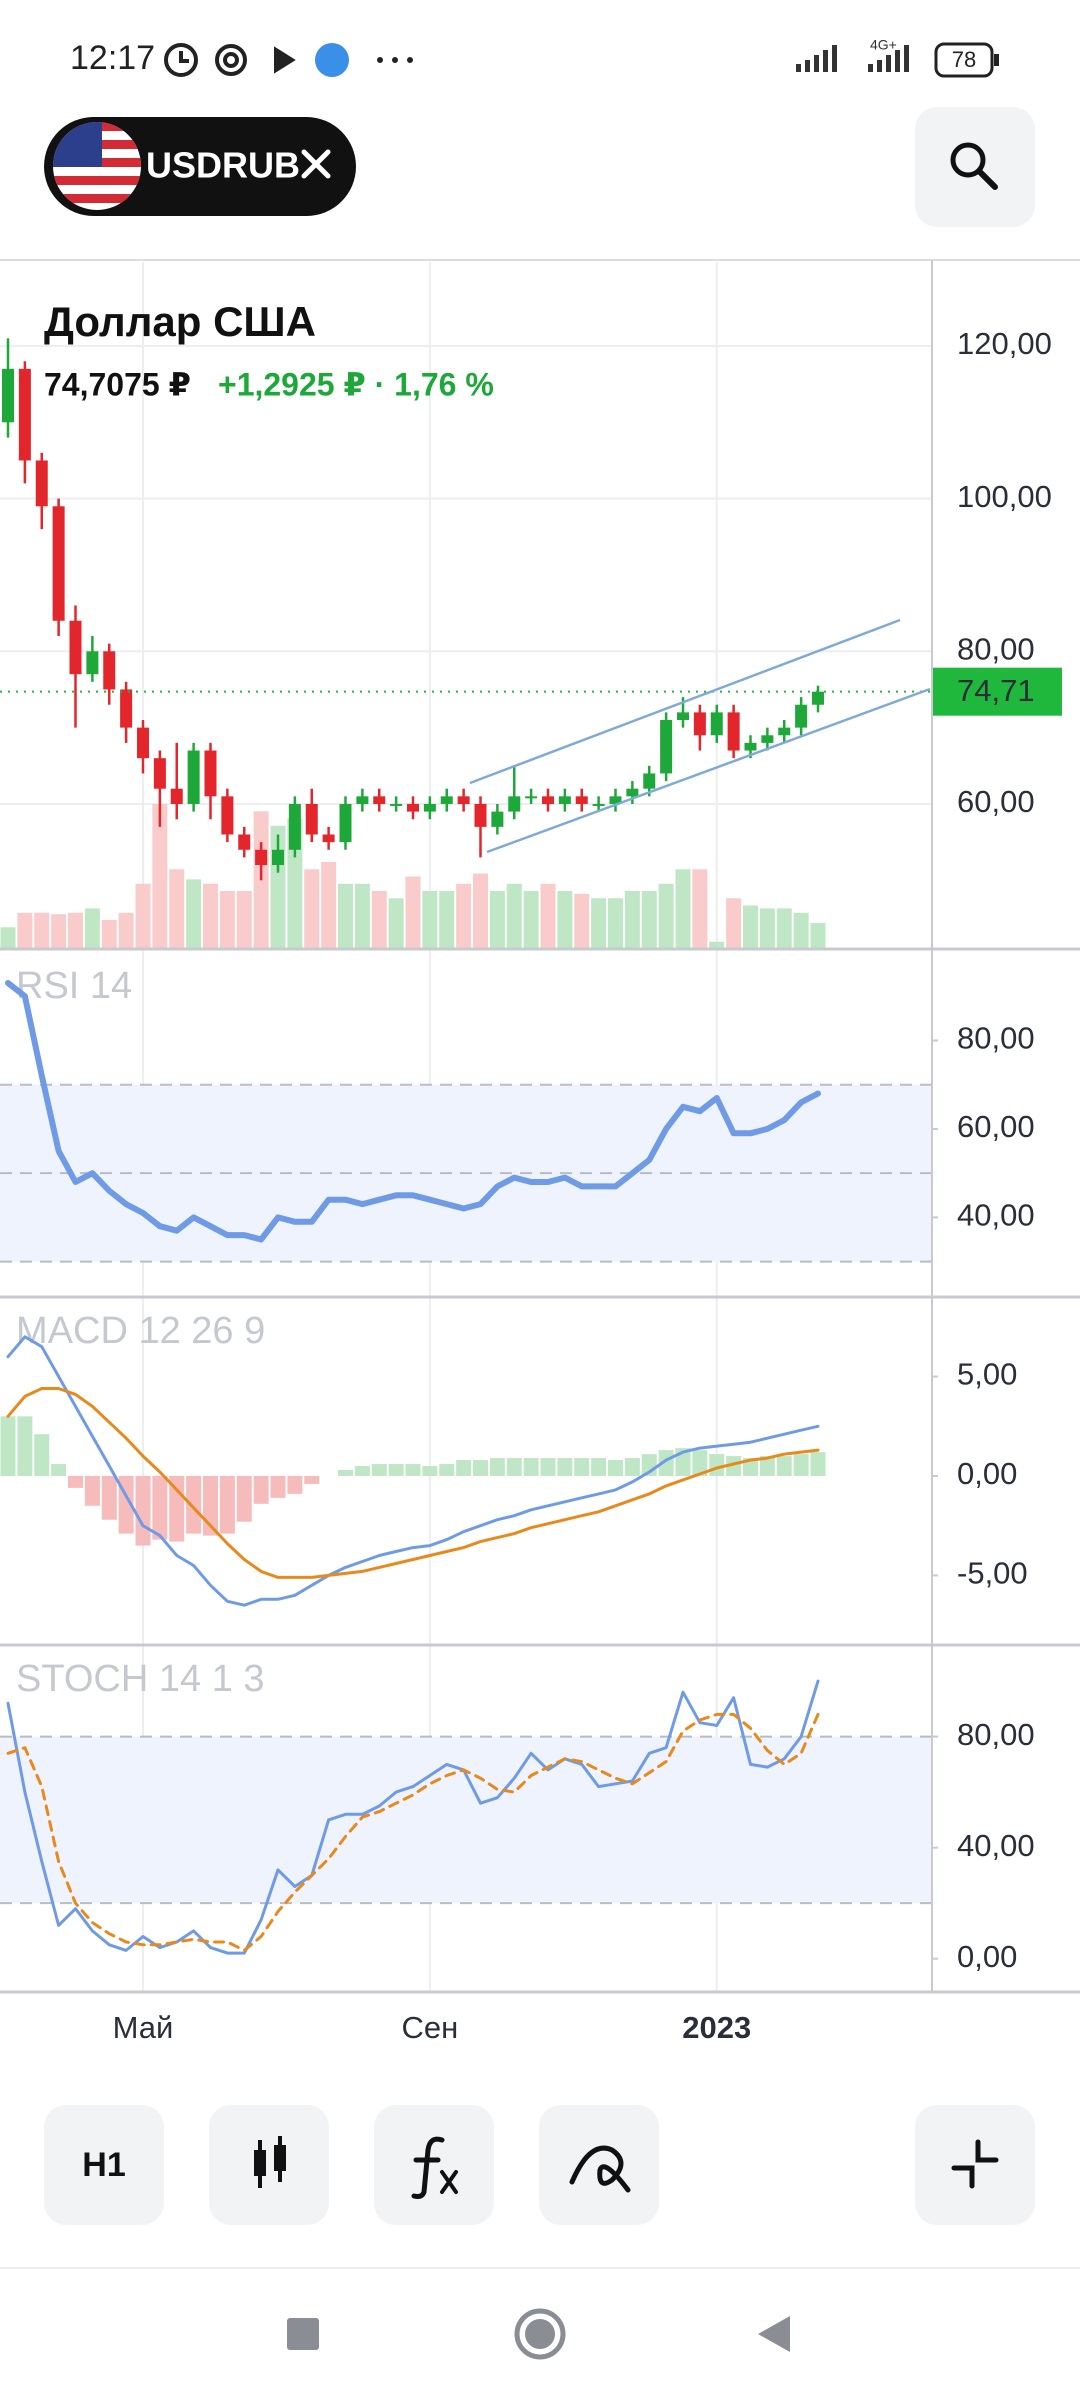 This screenshot has height=2400, width=1080. I want to click on battery, so click(964, 60).